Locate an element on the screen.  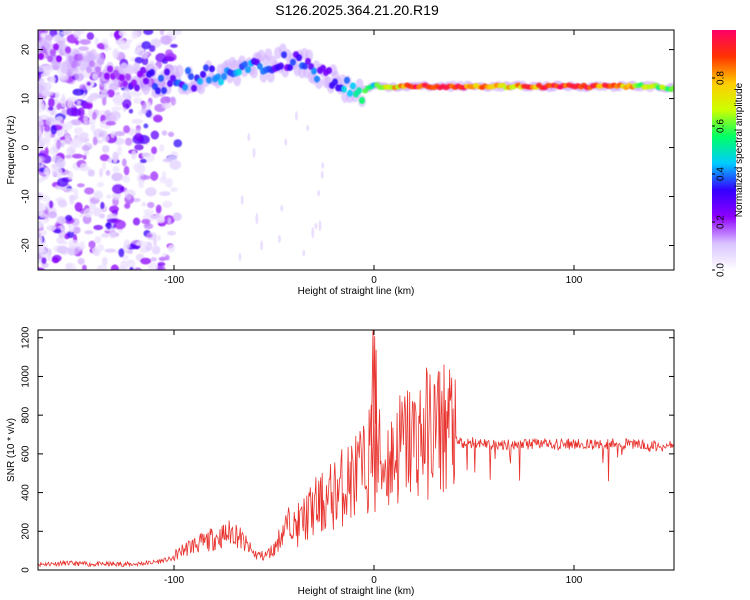
spectrogram-x-axis-label: Height of straight line (km) is located at coordinates (356, 291).